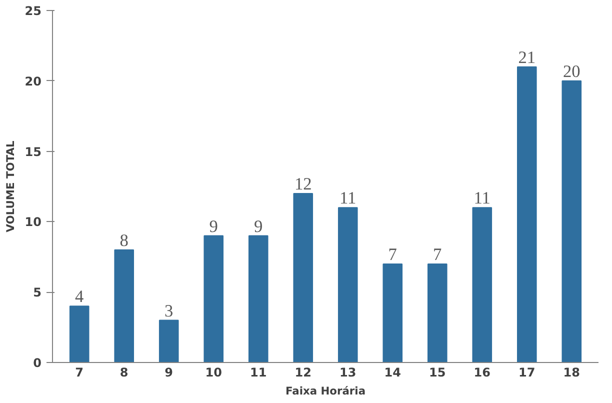 This screenshot has height=403, width=612. What do you see at coordinates (348, 373) in the screenshot?
I see `x-tick-label: 13` at bounding box center [348, 373].